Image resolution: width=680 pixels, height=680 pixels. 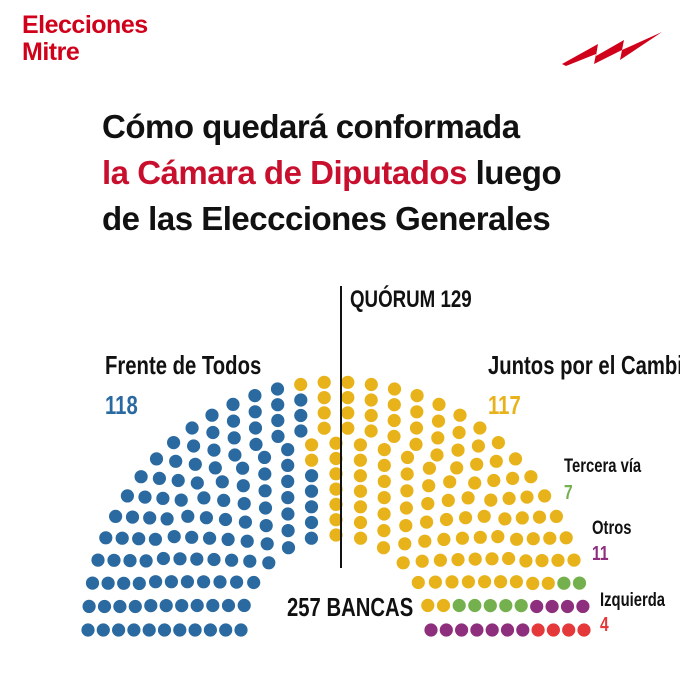 I want to click on series-value-tercera: 7, so click(x=568, y=493).